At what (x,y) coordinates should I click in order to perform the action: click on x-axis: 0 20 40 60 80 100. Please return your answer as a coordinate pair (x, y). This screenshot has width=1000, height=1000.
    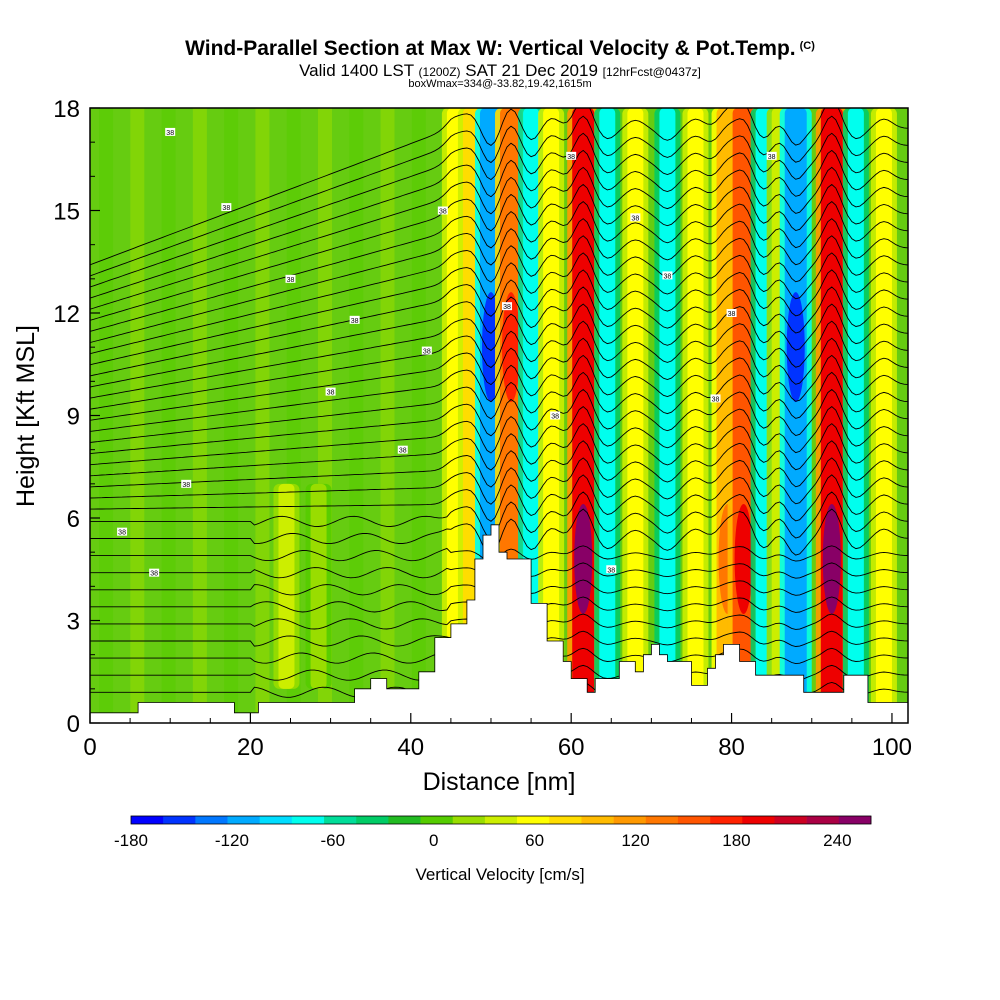
    Looking at the image, I should click on (497, 737).